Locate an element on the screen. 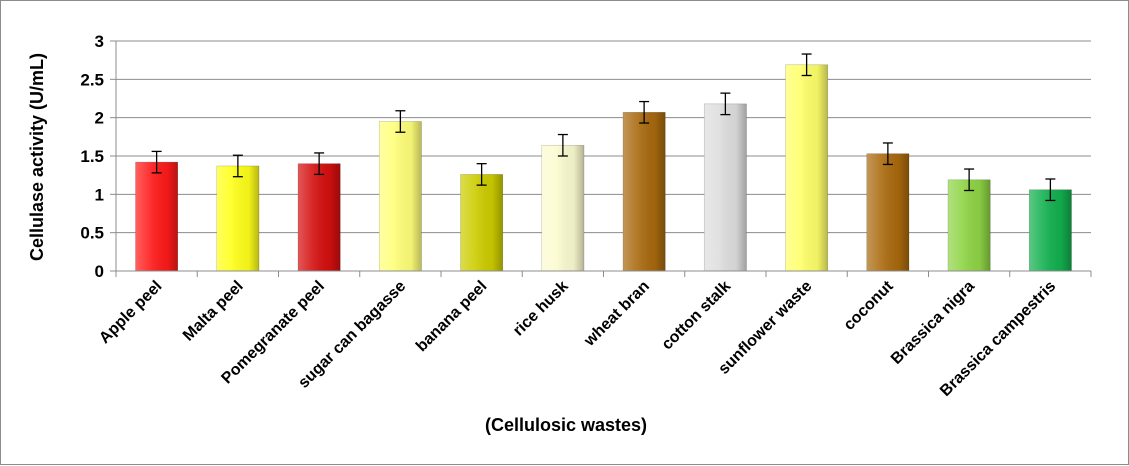  y-tick-labels: 0 0.5 1 1.5 2 2.5 3 is located at coordinates (92, 156).